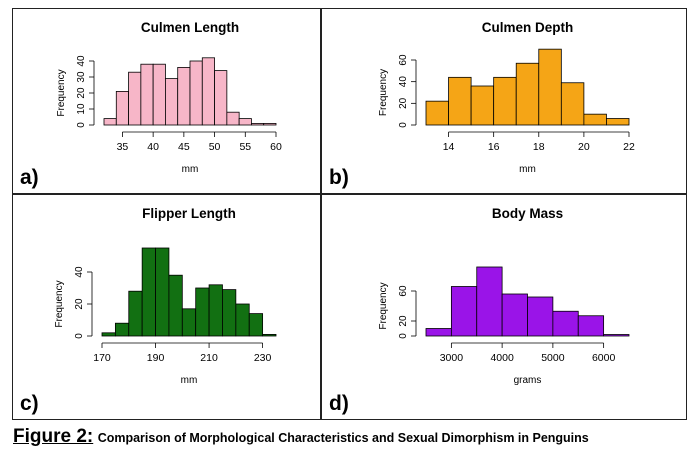  What do you see at coordinates (209, 358) in the screenshot?
I see `x-tick-label: 210` at bounding box center [209, 358].